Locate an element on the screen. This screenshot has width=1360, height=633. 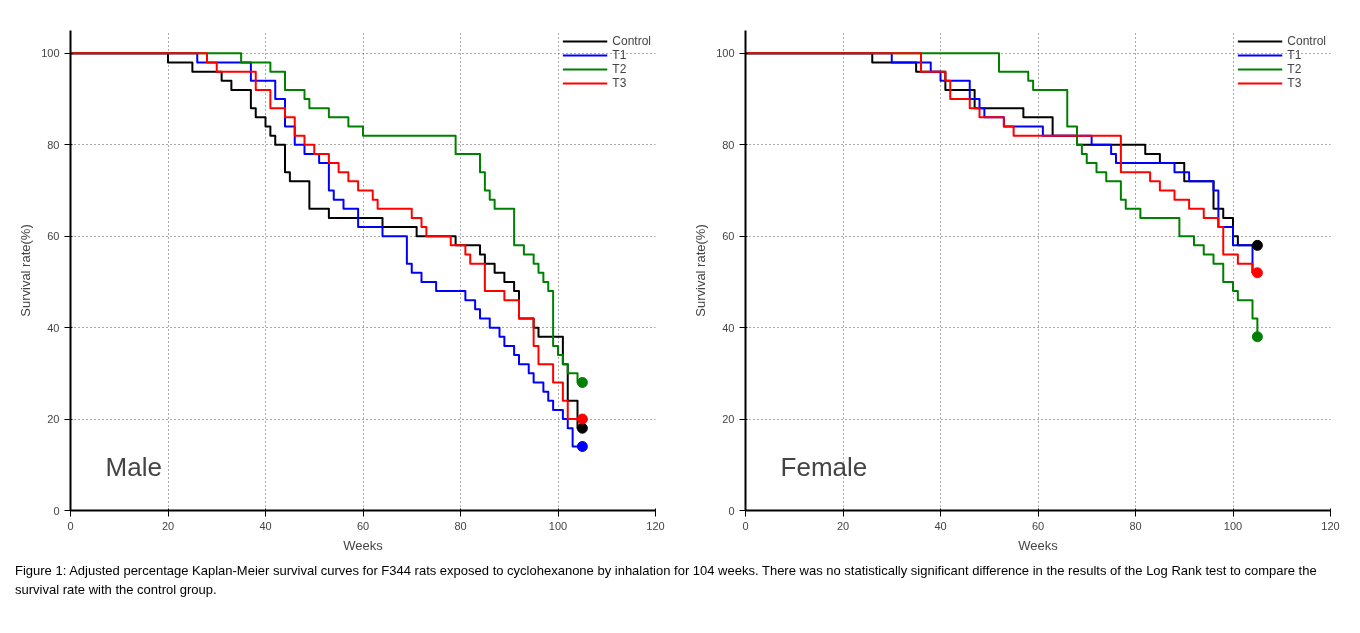
annotation: Female is located at coordinates (824, 466).